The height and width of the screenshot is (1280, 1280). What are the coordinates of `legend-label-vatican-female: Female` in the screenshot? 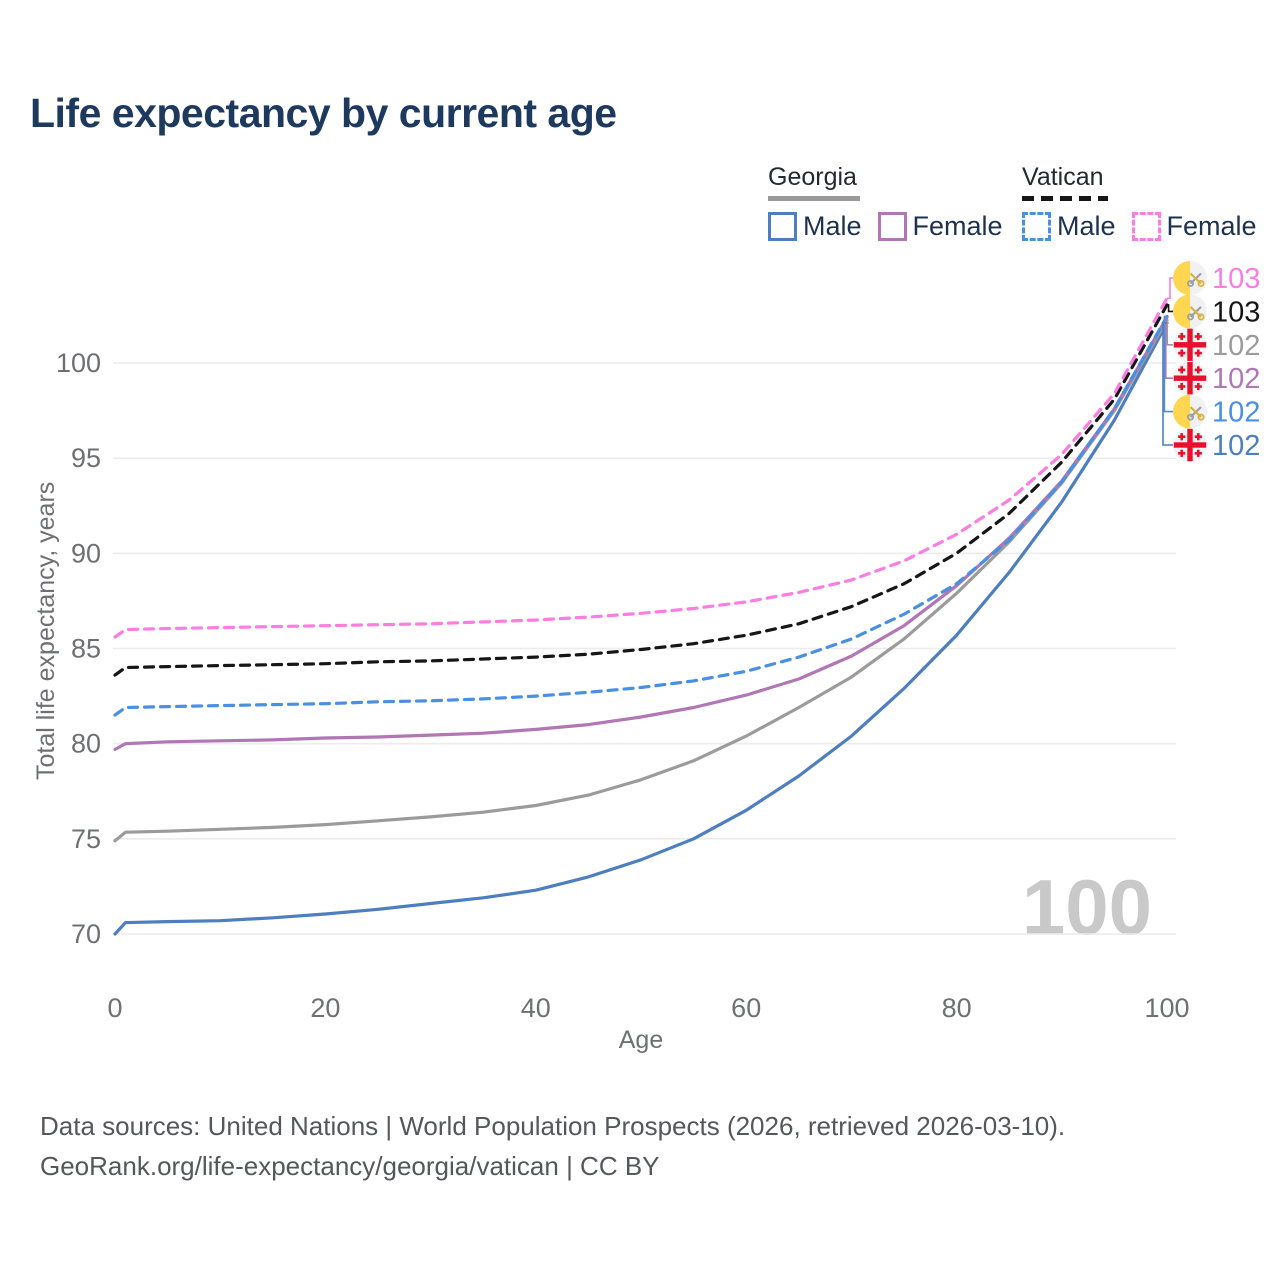 It's located at (1211, 226).